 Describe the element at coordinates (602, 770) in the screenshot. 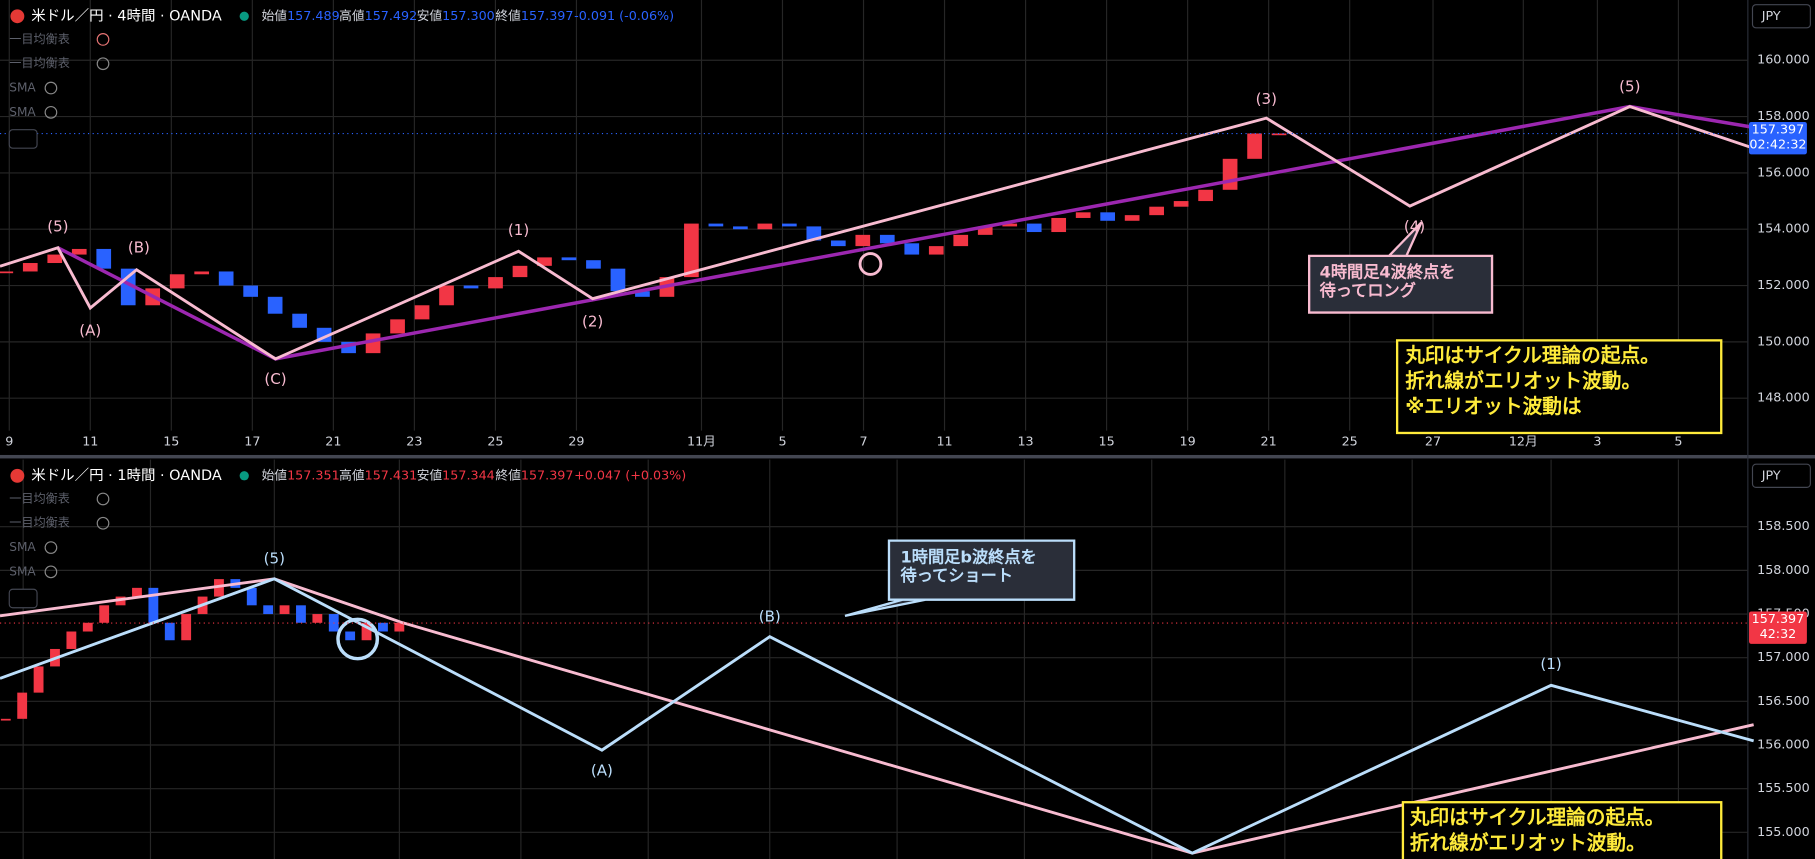

I see `wave-label: (A)` at that location.